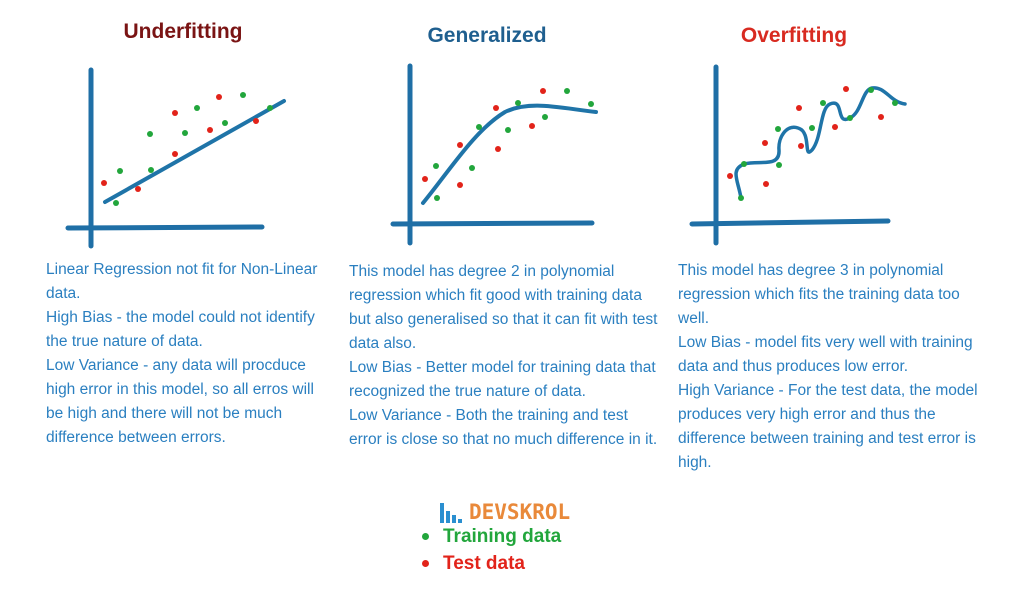 Image resolution: width=1024 pixels, height=610 pixels. Describe the element at coordinates (451, 513) in the screenshot. I see `bar-chart-icon` at that location.